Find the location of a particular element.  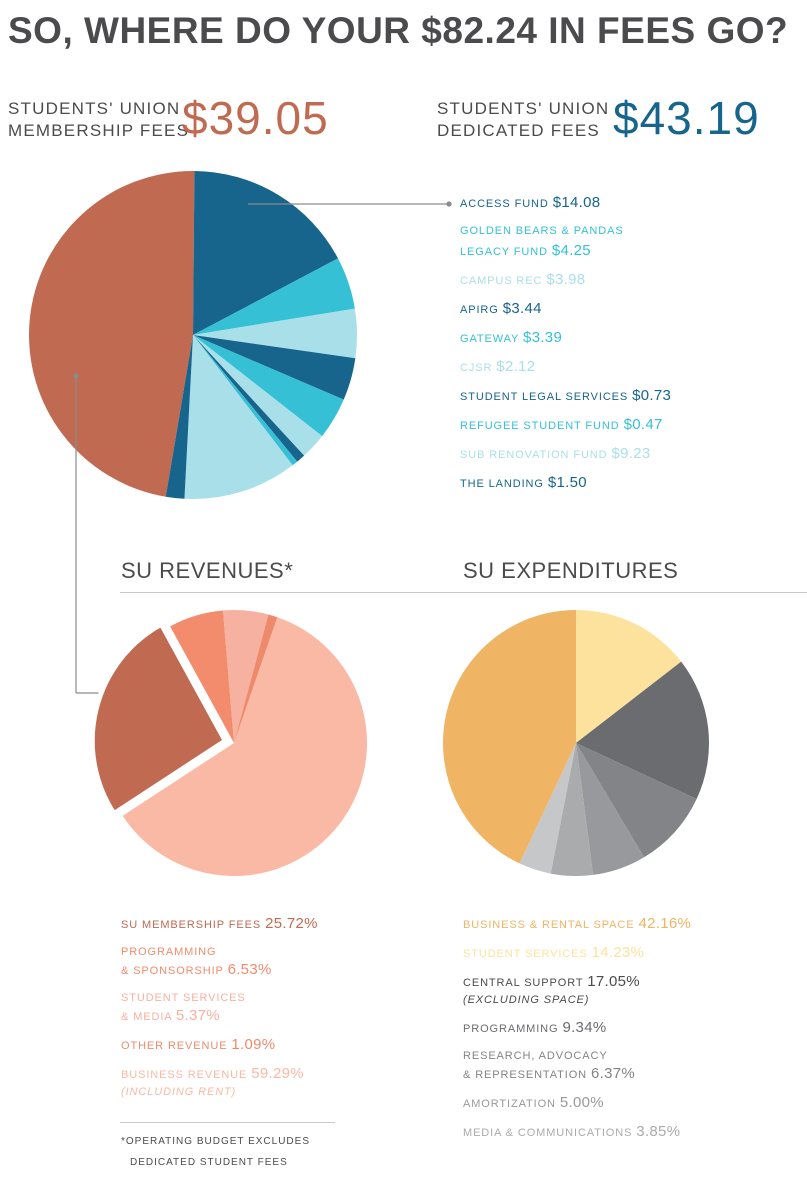

legend-item-name: SUB RENOVATION FUND is located at coordinates (534, 455).